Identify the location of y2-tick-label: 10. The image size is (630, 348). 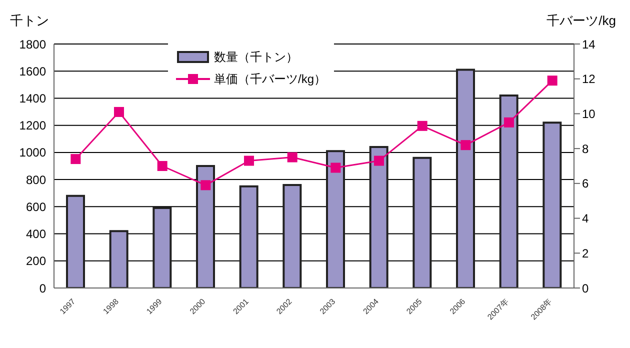
(589, 113).